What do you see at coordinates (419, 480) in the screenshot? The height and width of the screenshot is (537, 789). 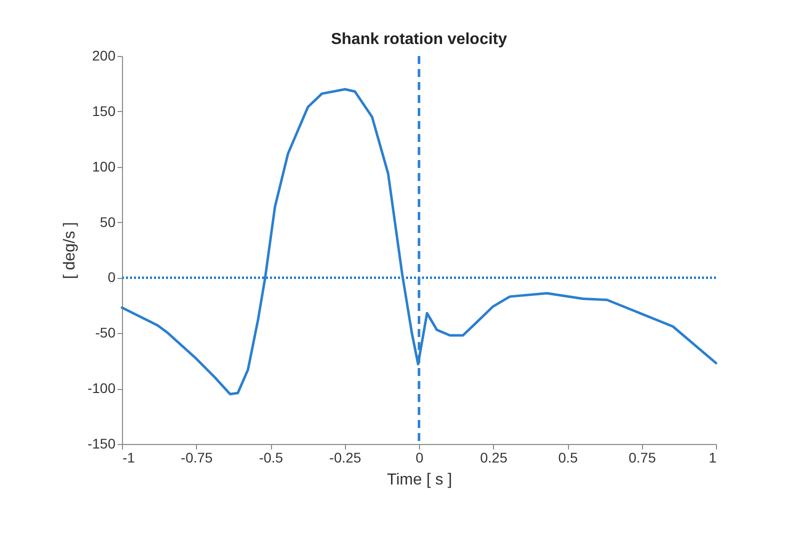 I see `x-axis-title: Time [ s ]` at bounding box center [419, 480].